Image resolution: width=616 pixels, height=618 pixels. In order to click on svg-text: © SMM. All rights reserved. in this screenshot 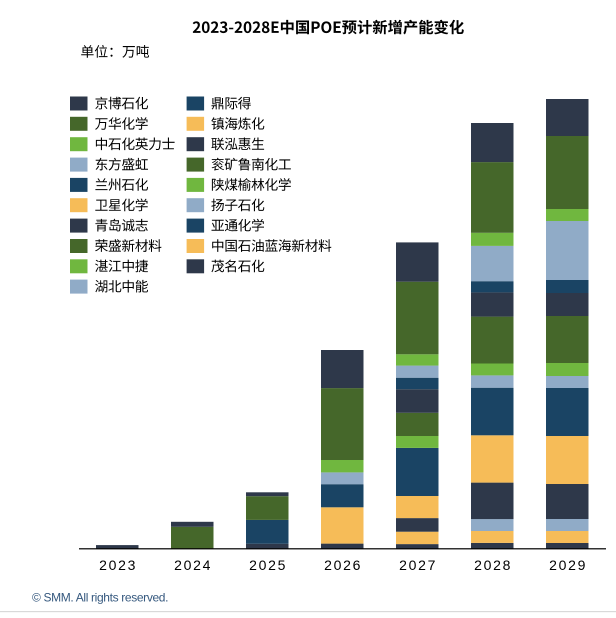, I will do `click(100, 597)`.